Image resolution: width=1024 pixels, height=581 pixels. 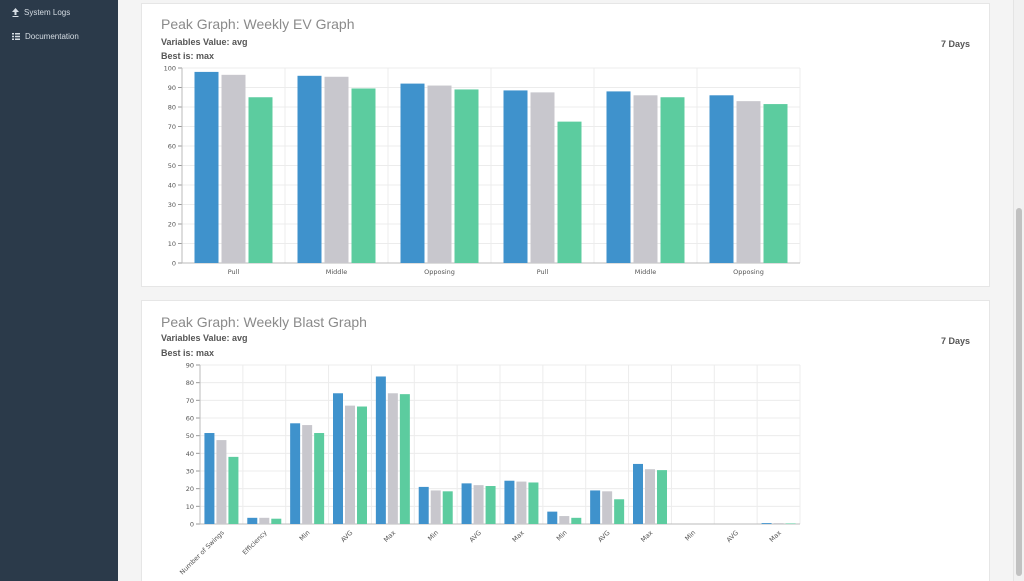 What do you see at coordinates (59, 290) in the screenshot?
I see `sidebar: System Logs Documentation` at bounding box center [59, 290].